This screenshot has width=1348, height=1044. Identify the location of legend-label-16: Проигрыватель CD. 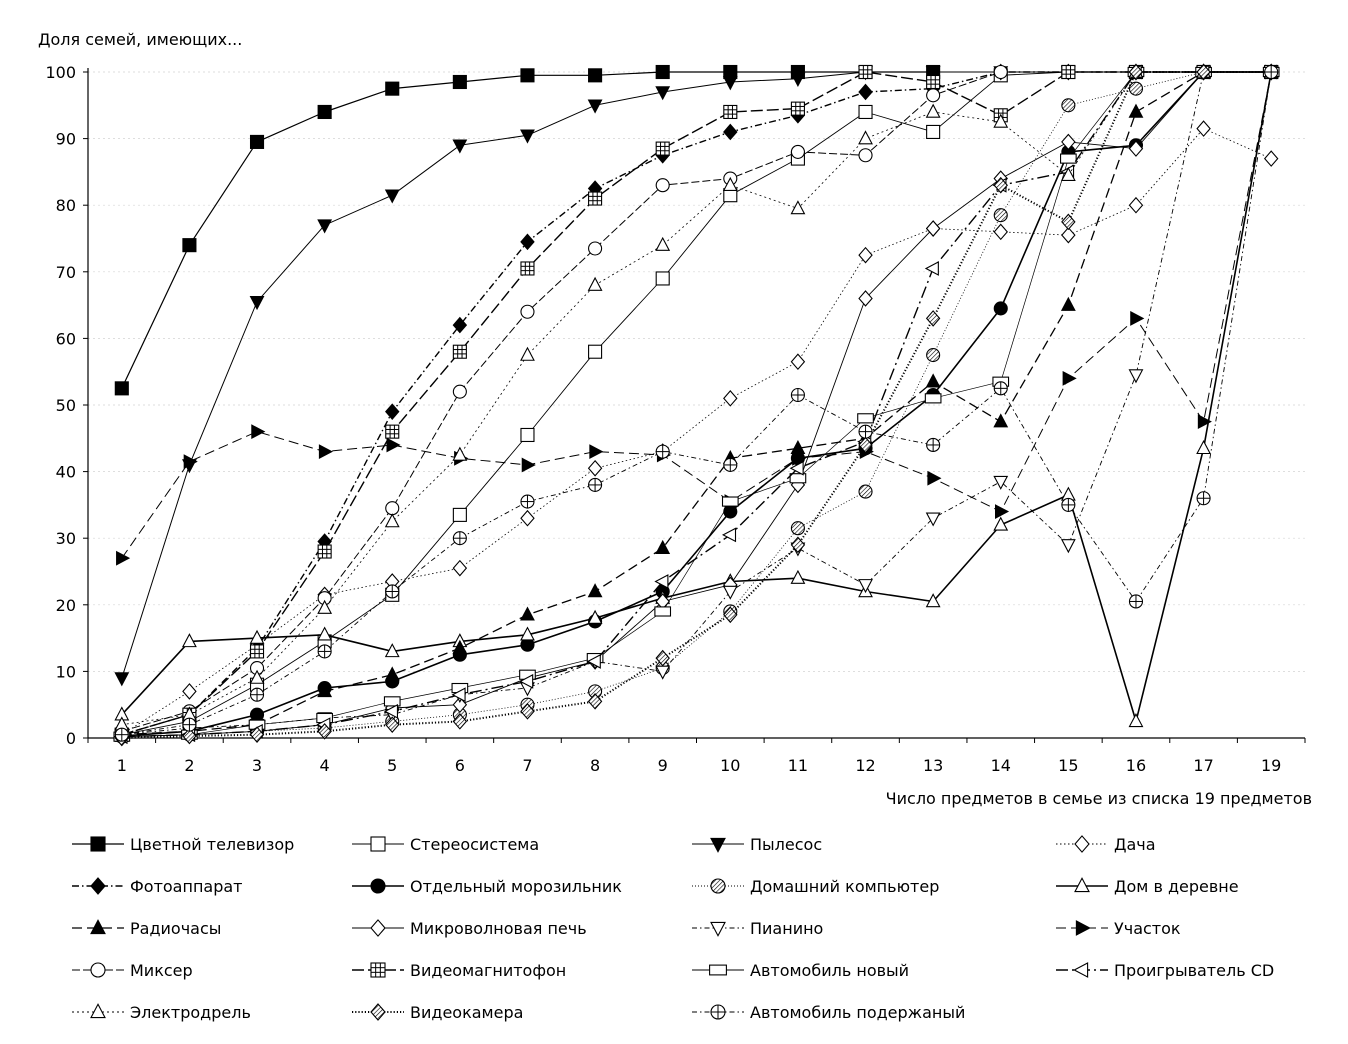
(1194, 970).